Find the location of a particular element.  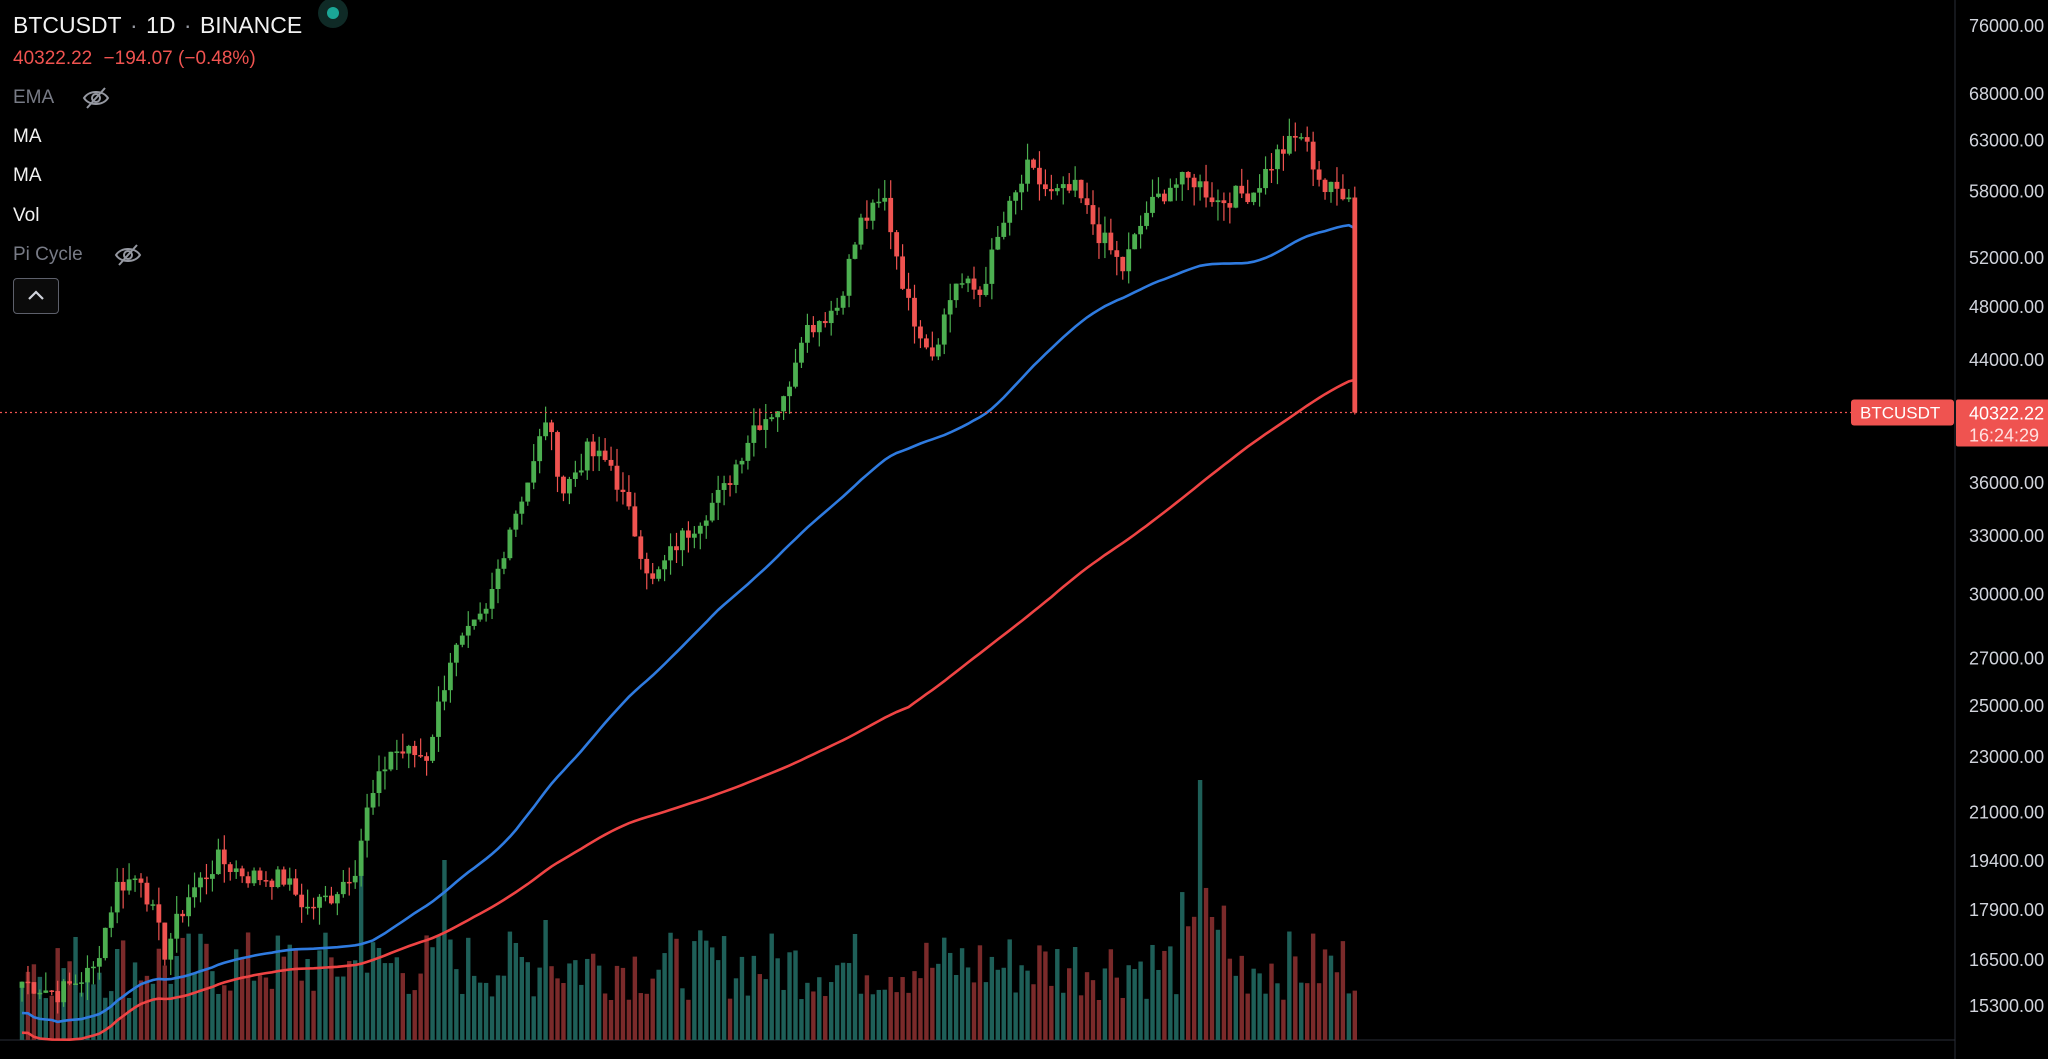

indicator-vol: Vol is located at coordinates (26, 216).